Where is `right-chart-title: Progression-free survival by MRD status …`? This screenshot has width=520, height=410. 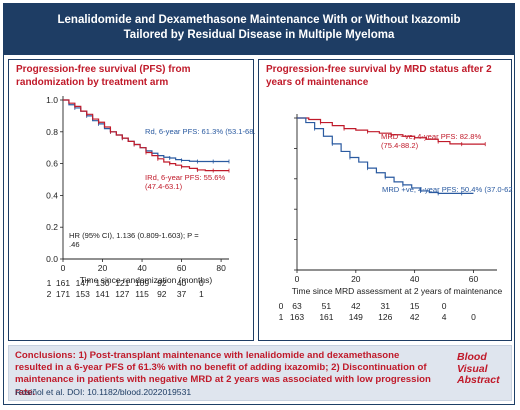 right-chart-title: Progression-free survival by MRD status … is located at coordinates (379, 76).